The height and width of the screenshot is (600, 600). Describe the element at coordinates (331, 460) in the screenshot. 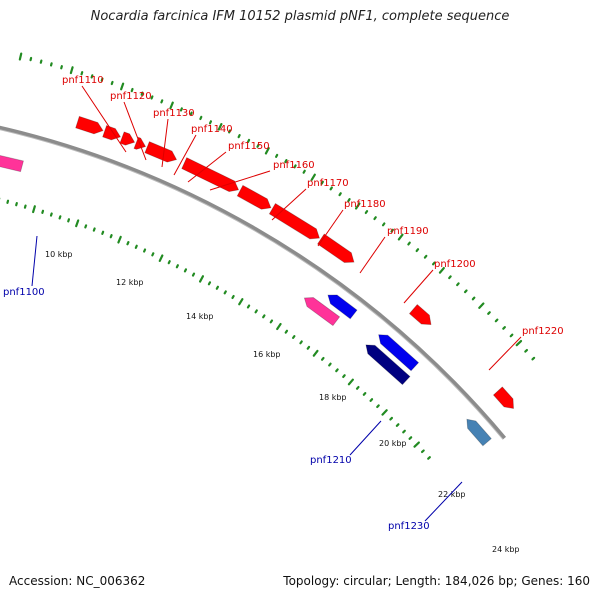

I see `gene-label-pnf1210: pnf1210` at that location.